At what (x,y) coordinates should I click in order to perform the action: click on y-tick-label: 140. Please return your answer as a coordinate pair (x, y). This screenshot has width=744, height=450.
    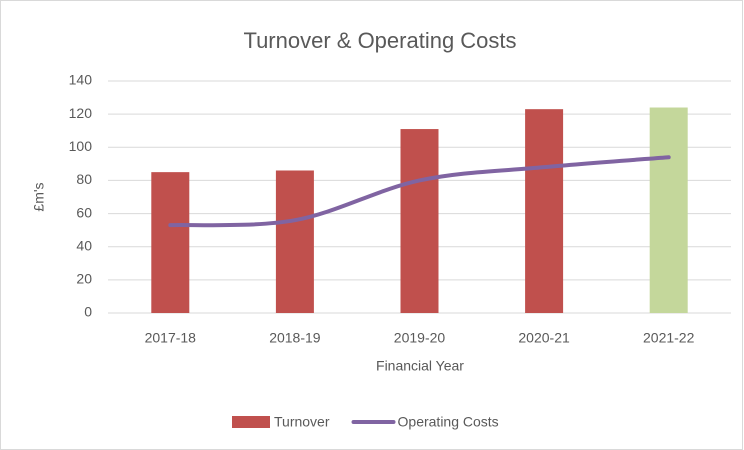
    Looking at the image, I should click on (81, 80).